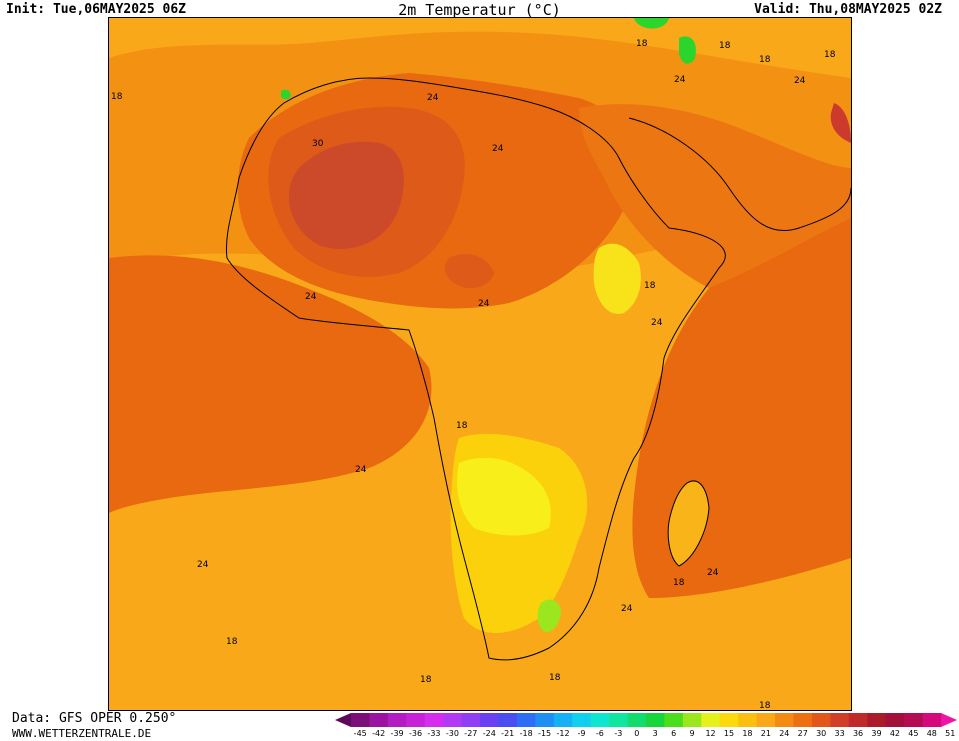 This screenshot has width=959, height=741. I want to click on data-source: Data: GFS OPER 0.250°, so click(94, 718).